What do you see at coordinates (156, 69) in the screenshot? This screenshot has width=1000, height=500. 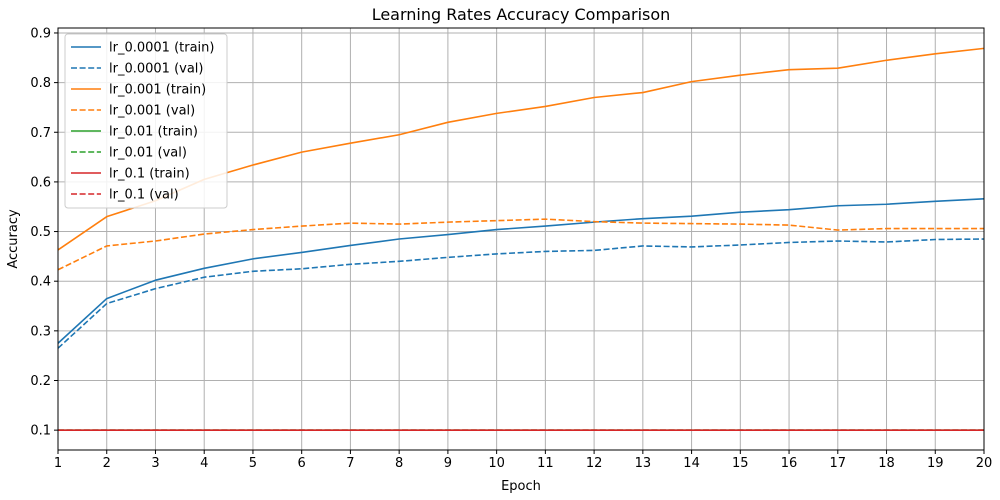 I see `legend-label: lr_0.0001 (val)` at bounding box center [156, 69].